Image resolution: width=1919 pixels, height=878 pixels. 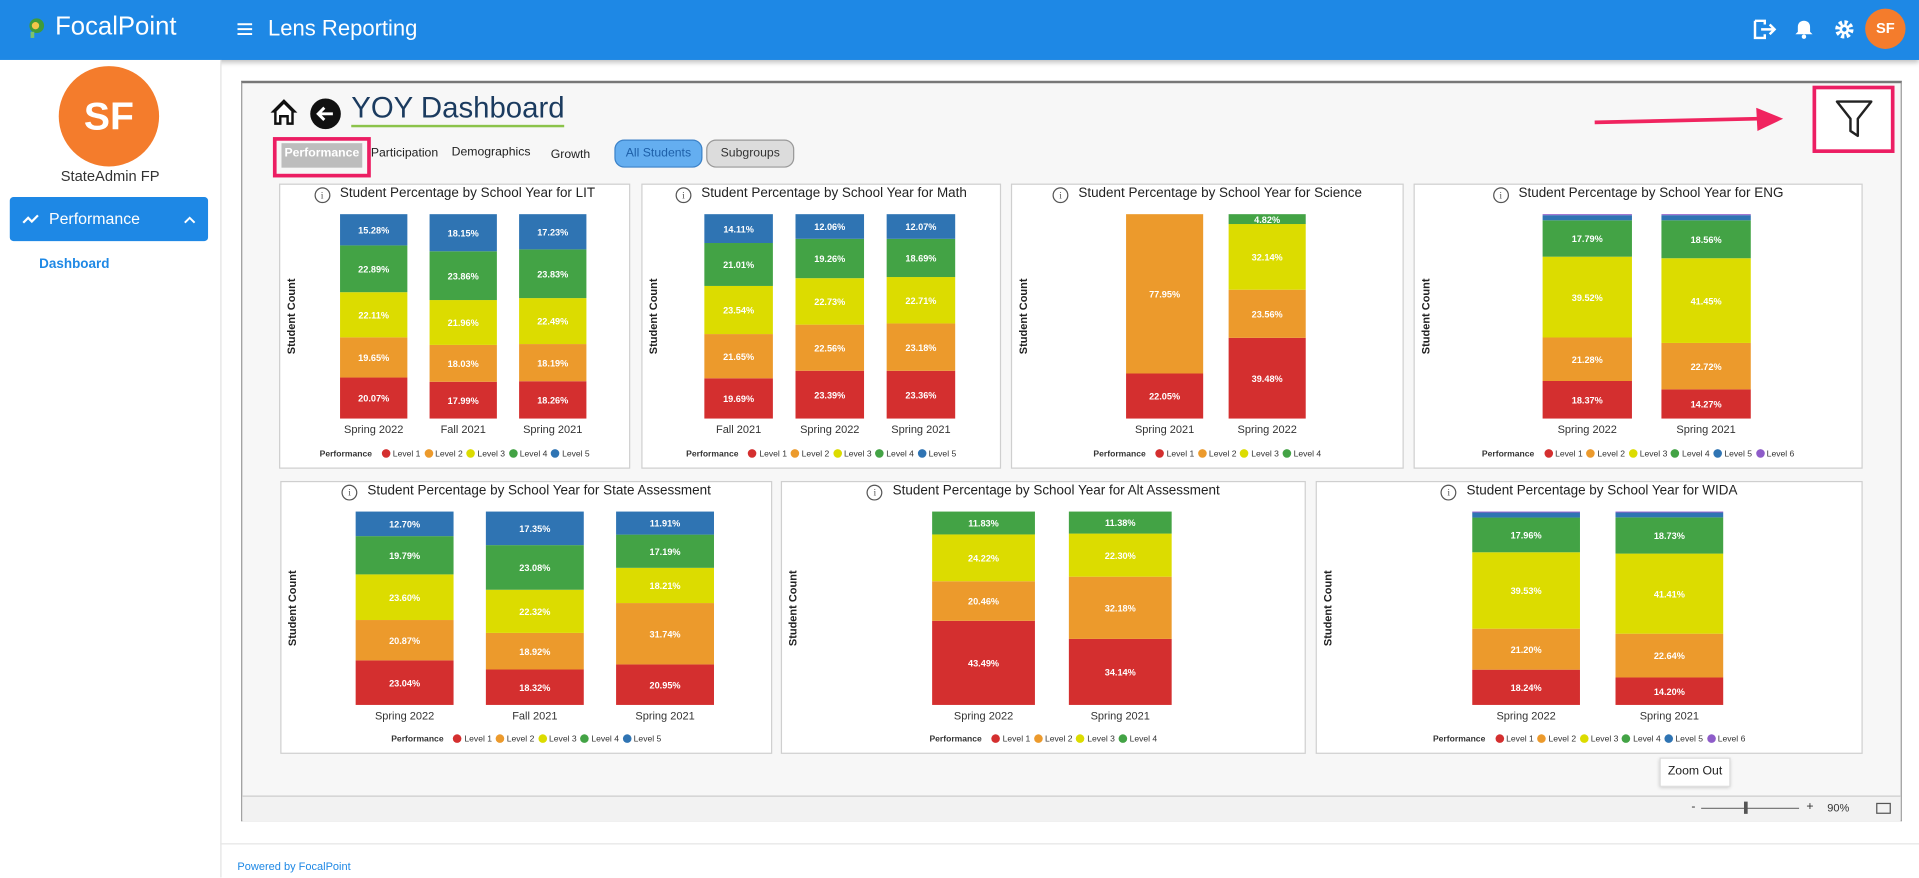 I want to click on notification-icon, so click(x=1804, y=30).